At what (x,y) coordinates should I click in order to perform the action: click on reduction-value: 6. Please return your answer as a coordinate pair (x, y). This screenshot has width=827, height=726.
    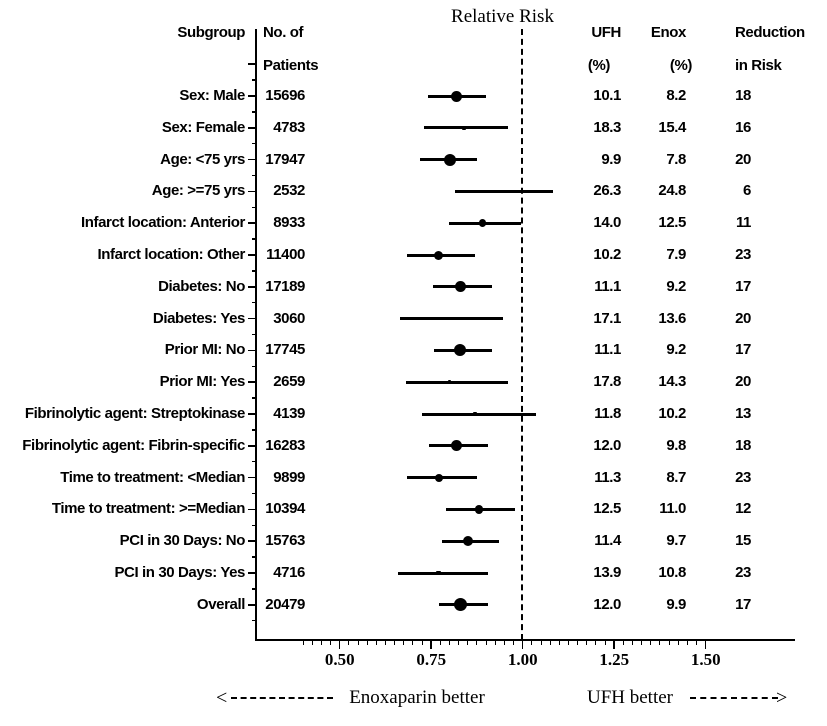
    Looking at the image, I should click on (747, 191).